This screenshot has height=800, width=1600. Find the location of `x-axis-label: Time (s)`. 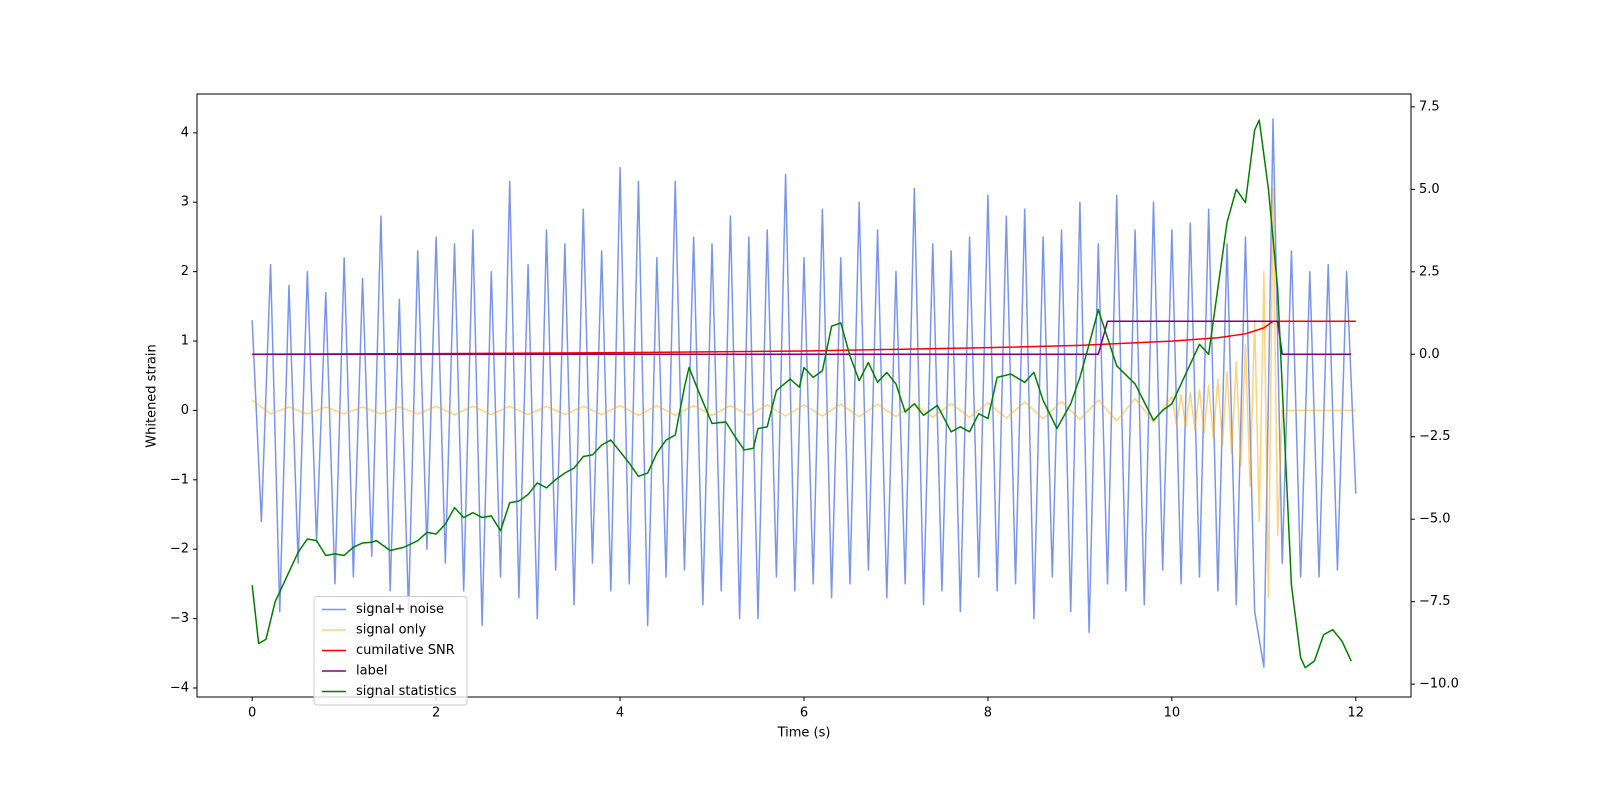

x-axis-label: Time (s) is located at coordinates (804, 733).